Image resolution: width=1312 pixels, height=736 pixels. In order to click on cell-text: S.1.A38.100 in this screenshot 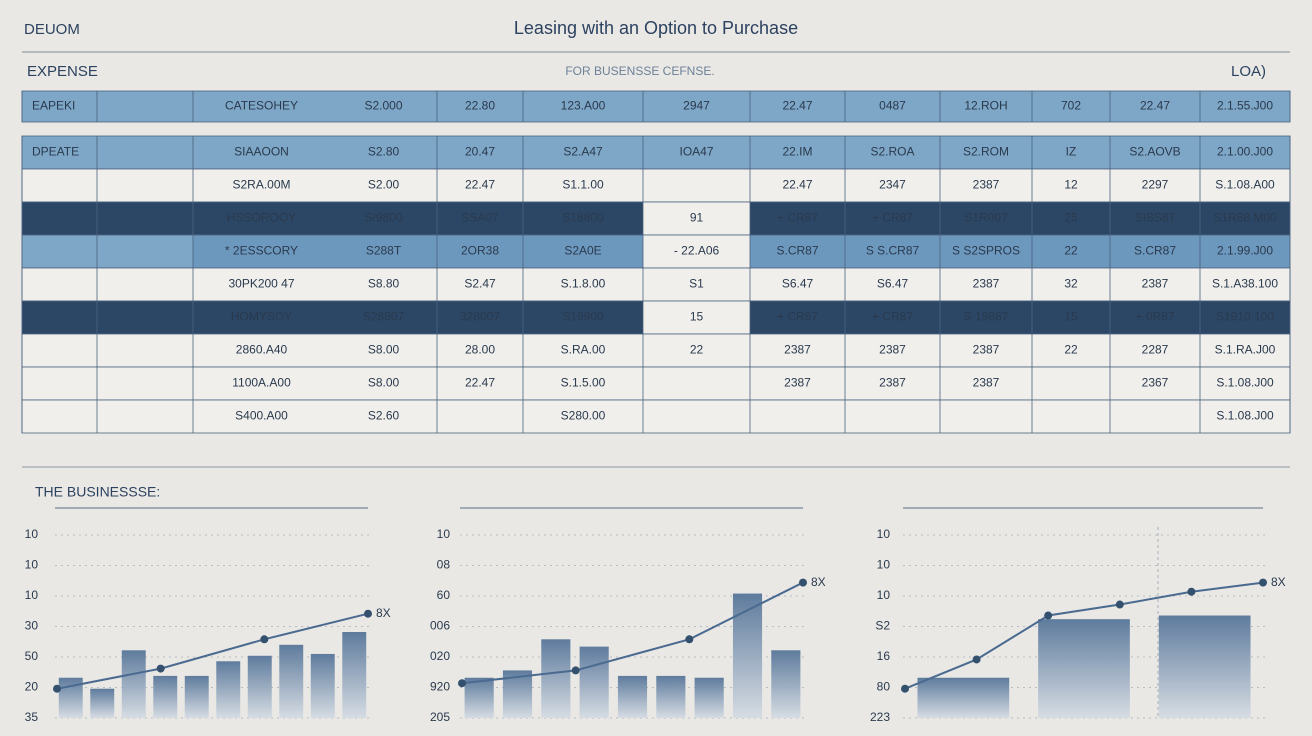, I will do `click(1245, 284)`.